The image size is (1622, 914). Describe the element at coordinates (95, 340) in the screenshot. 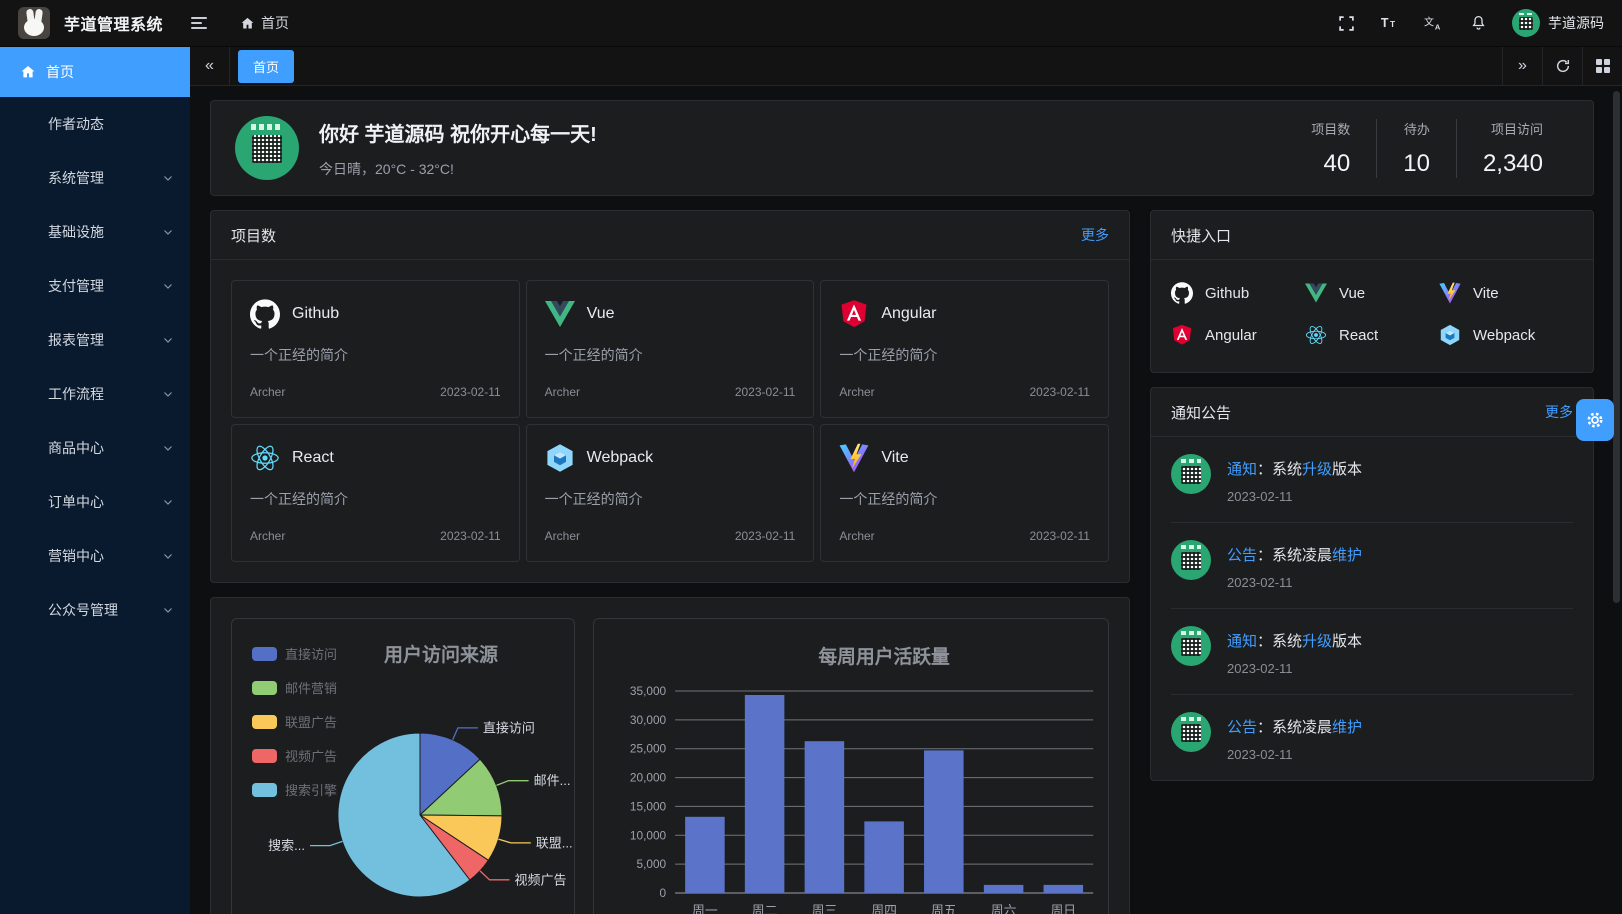

I see `sidebar-item-5: 报表管理` at that location.